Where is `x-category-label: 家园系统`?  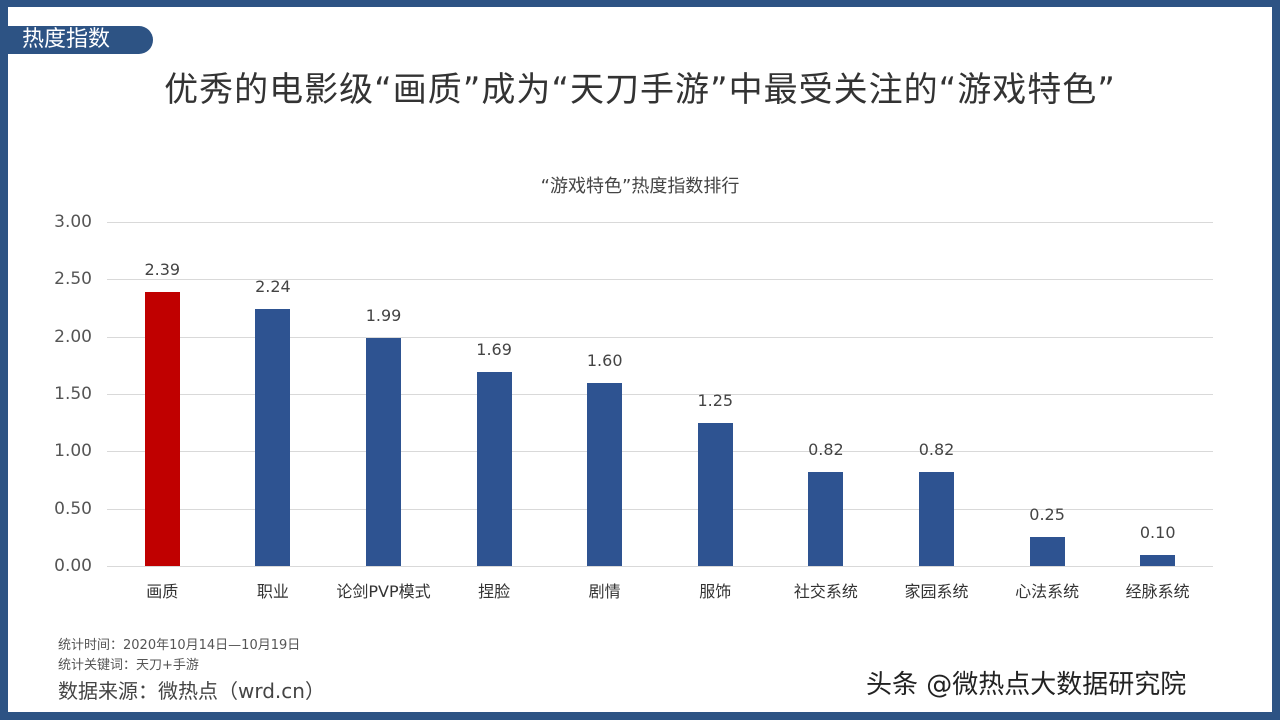 x-category-label: 家园系统 is located at coordinates (936, 591).